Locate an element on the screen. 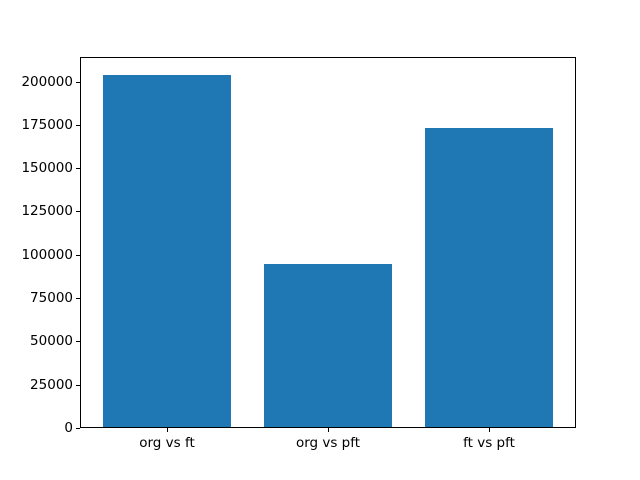 The width and height of the screenshot is (640, 480). y-tick-label: 125000 is located at coordinates (47, 211).